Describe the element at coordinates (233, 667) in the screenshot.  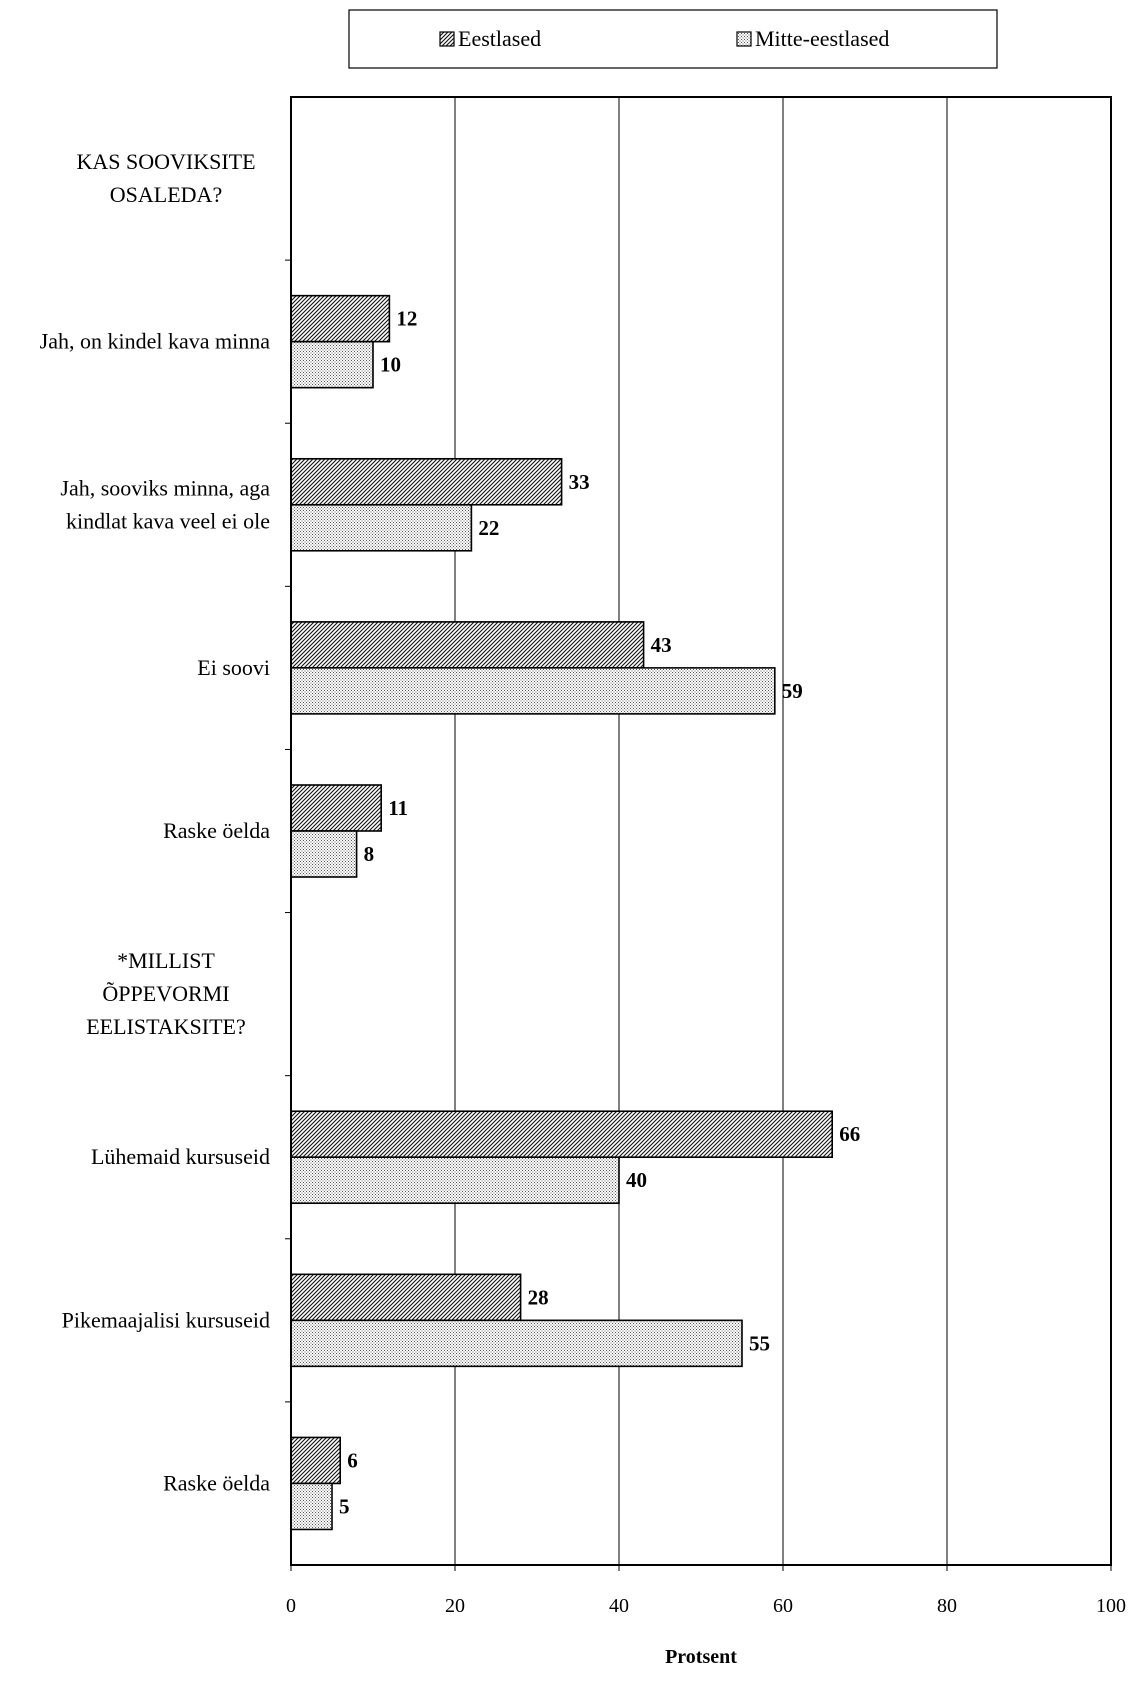
I see `category-label: Ei soovi` at that location.